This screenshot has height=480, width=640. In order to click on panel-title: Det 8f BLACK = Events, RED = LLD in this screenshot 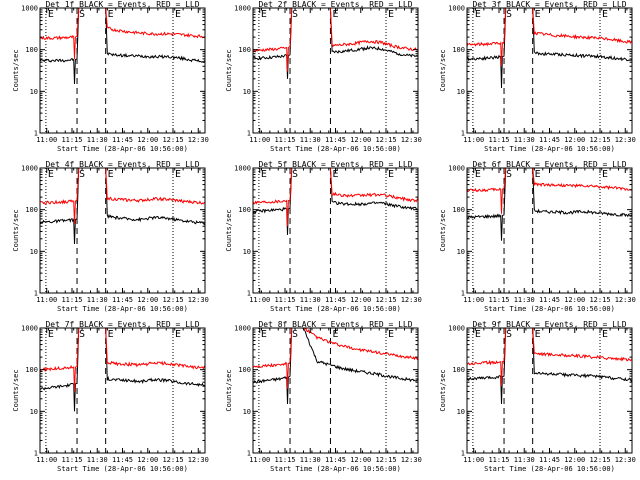, I will do `click(335, 324)`.